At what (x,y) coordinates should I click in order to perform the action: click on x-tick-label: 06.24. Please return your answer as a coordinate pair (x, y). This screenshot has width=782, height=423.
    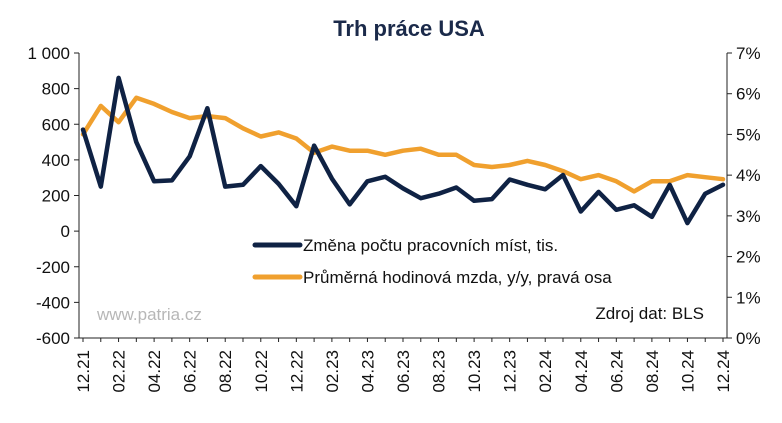
    Looking at the image, I should click on (616, 371).